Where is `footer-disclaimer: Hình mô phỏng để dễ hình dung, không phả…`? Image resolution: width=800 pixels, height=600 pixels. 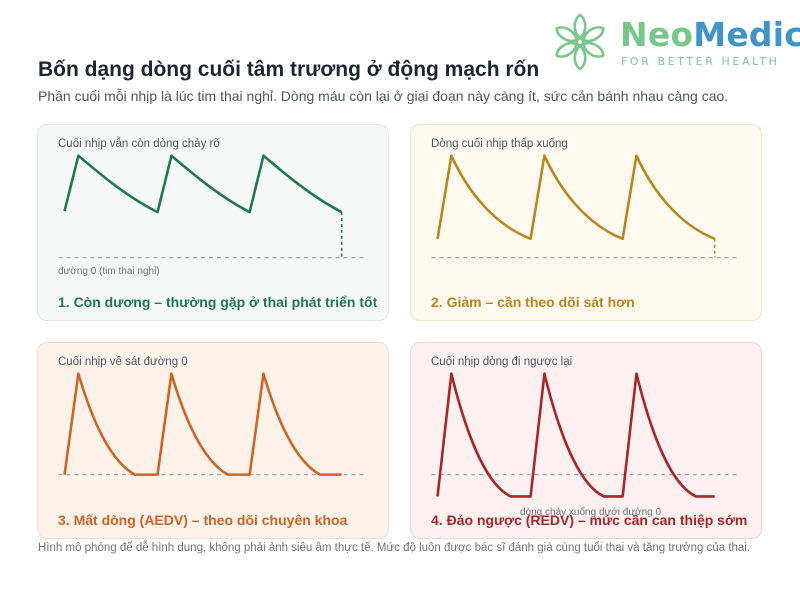
footer-disclaimer: Hình mô phỏng để dễ hình dung, không phả… is located at coordinates (394, 548).